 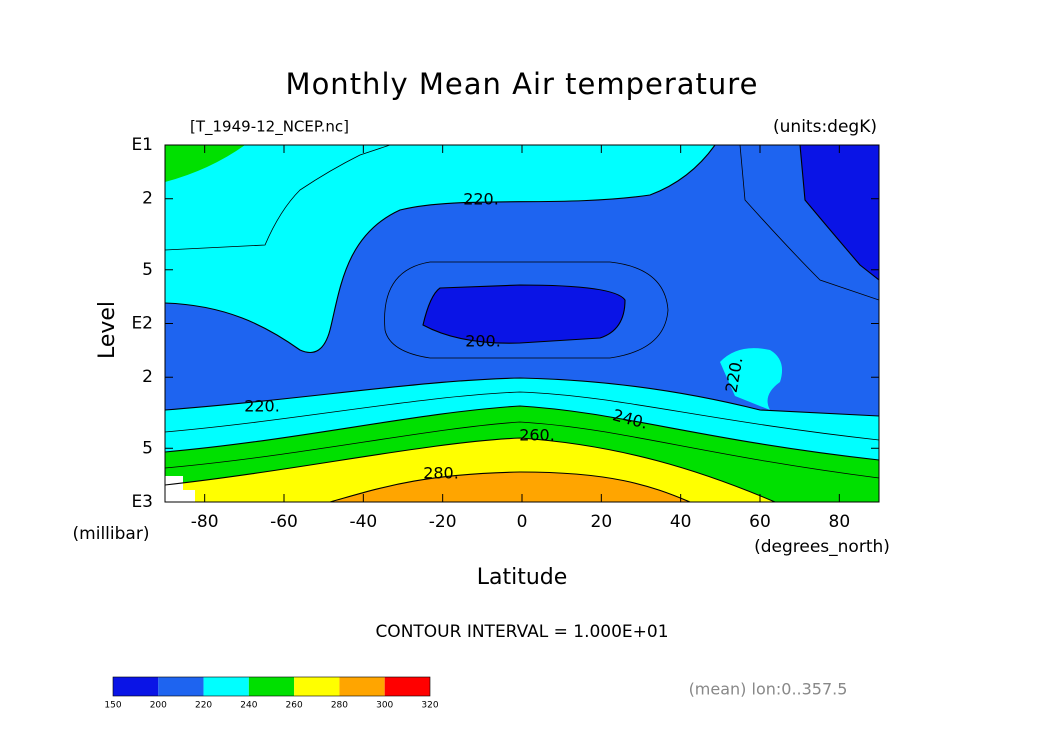 I want to click on colorbar-label: 320, so click(x=429, y=706).